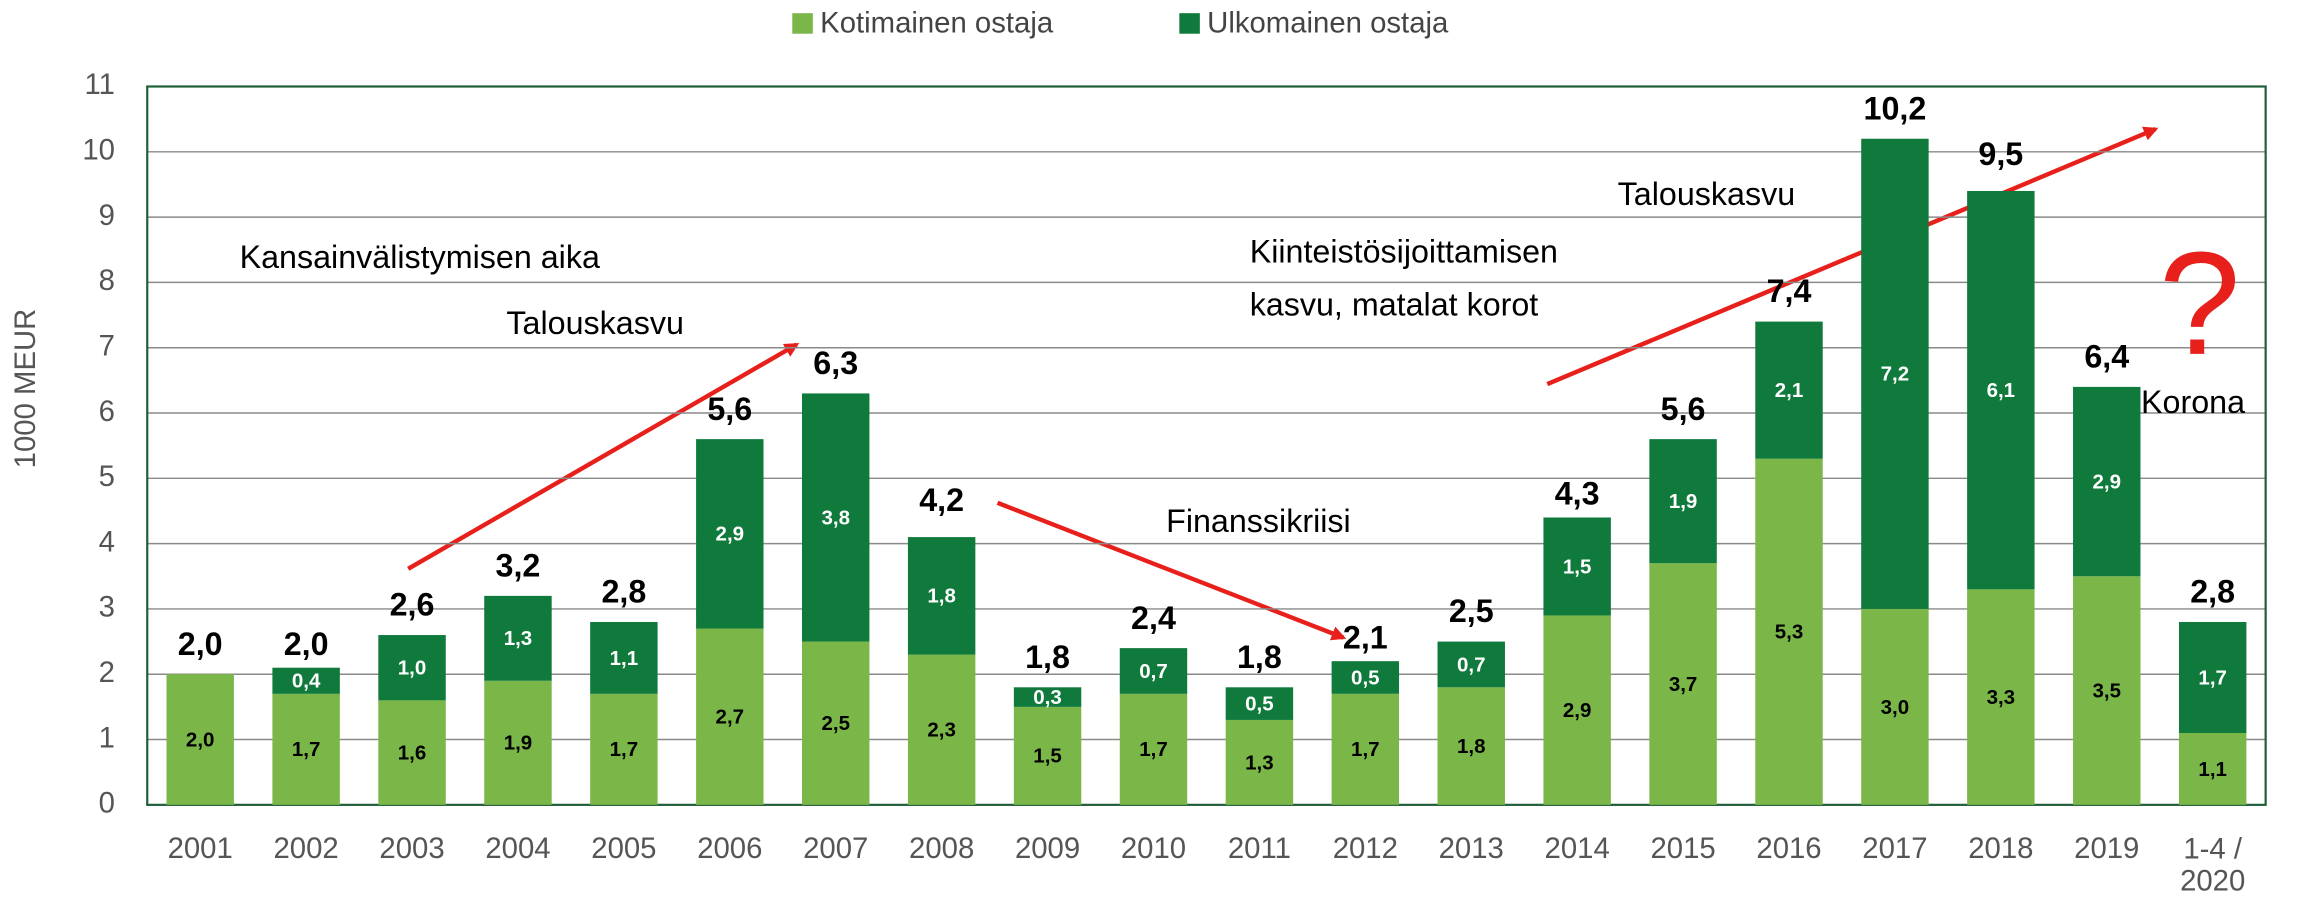 The width and height of the screenshot is (2300, 906). Describe the element at coordinates (100, 84) in the screenshot. I see `y-tick-label: 11` at that location.